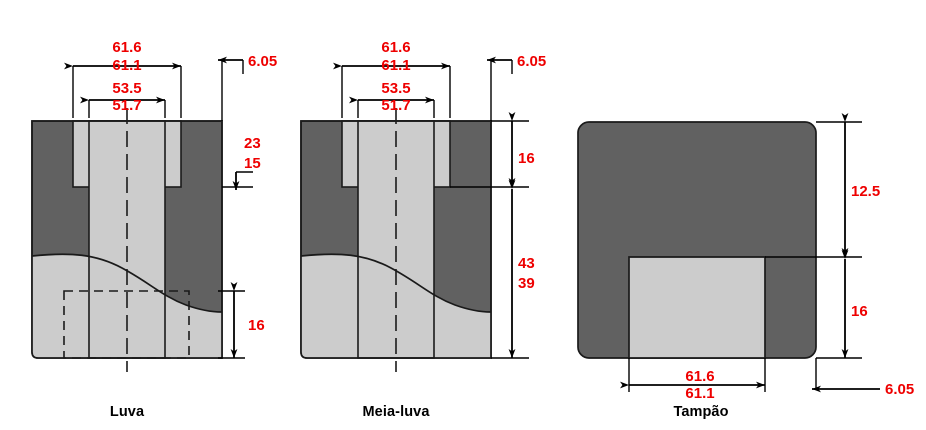 The width and height of the screenshot is (926, 430). Describe the element at coordinates (526, 158) in the screenshot. I see `meia-luva-dim-top-height: 16` at that location.